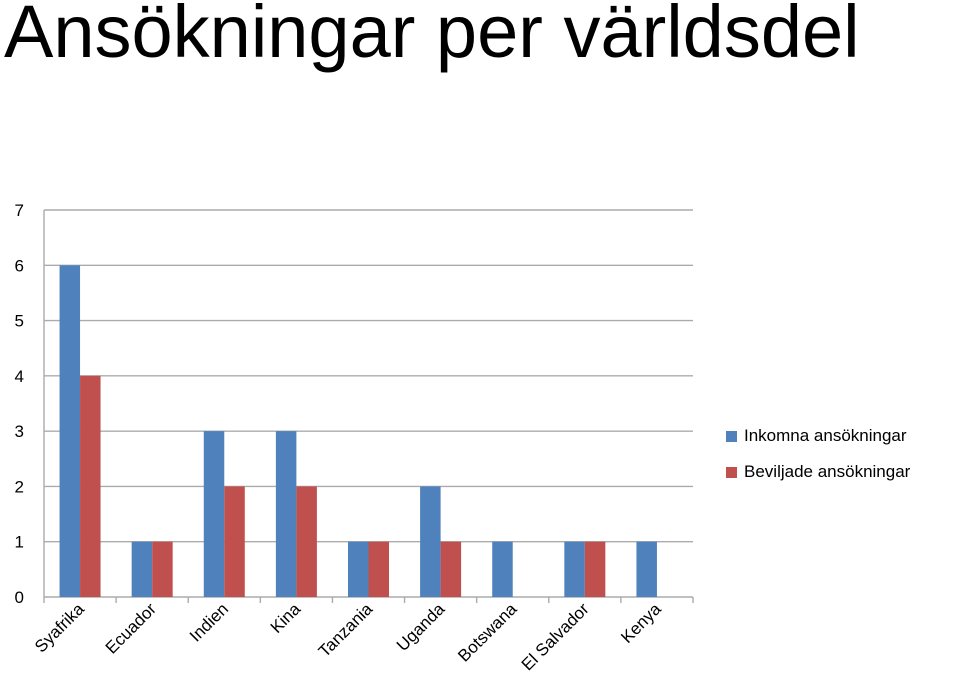 This screenshot has width=960, height=692. What do you see at coordinates (502, 569) in the screenshot?
I see `bar-incoming-botswana` at bounding box center [502, 569].